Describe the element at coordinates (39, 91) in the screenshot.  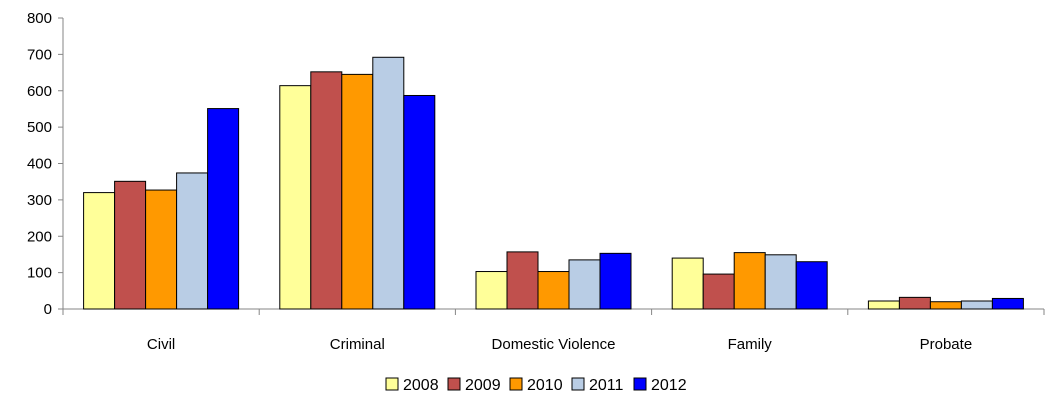
I see `y-tick-label: 600` at that location.